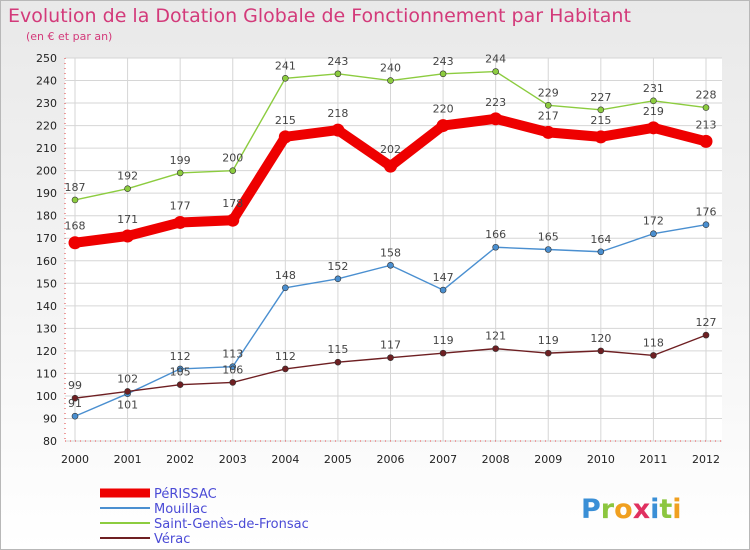 The width and height of the screenshot is (750, 550). Describe the element at coordinates (75, 459) in the screenshot. I see `x-tick-label: 2000` at that location.